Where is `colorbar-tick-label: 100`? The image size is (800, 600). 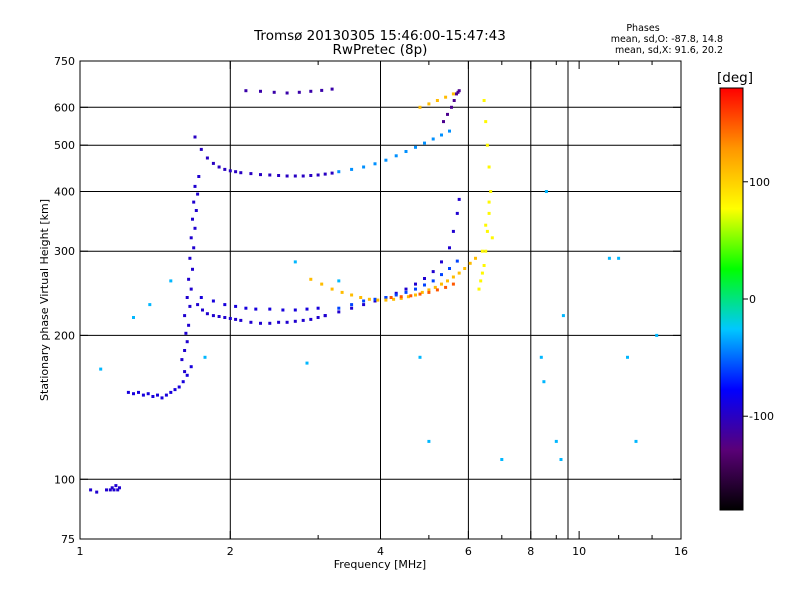 colorbar-tick-label: 100 is located at coordinates (759, 182).